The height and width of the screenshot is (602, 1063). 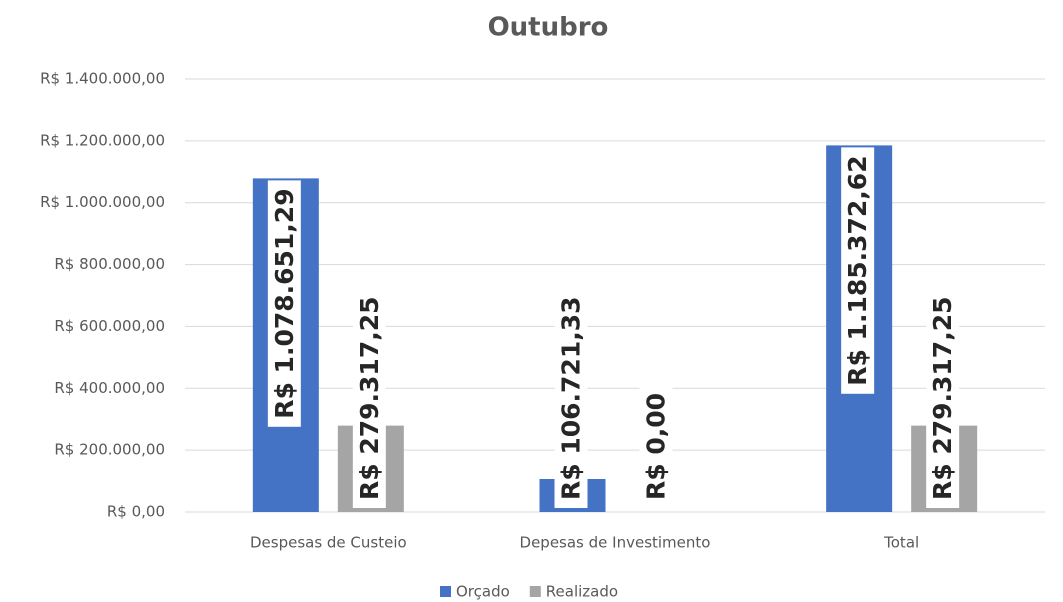 I want to click on legend-label: Orçado, so click(x=483, y=592).